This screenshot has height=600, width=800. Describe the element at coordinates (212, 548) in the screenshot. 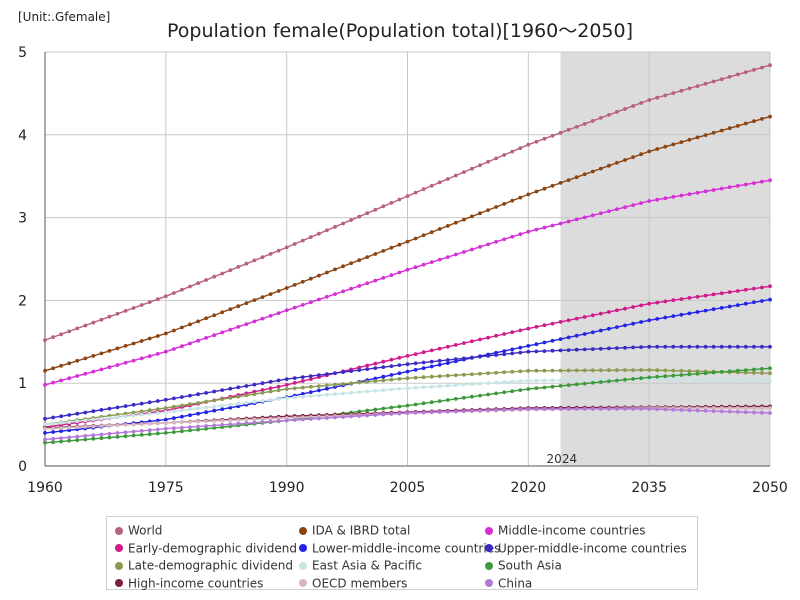

I see `legend-label: Early-demographic dividend` at that location.